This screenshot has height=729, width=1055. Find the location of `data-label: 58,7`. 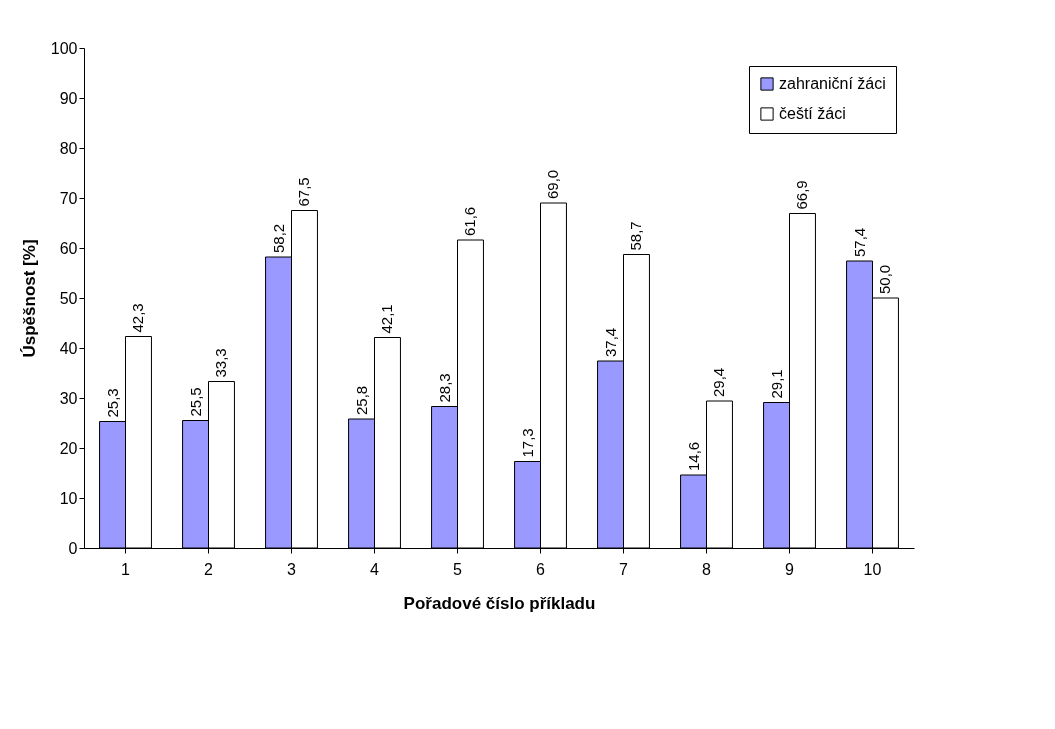

data-label: 58,7 is located at coordinates (636, 236).